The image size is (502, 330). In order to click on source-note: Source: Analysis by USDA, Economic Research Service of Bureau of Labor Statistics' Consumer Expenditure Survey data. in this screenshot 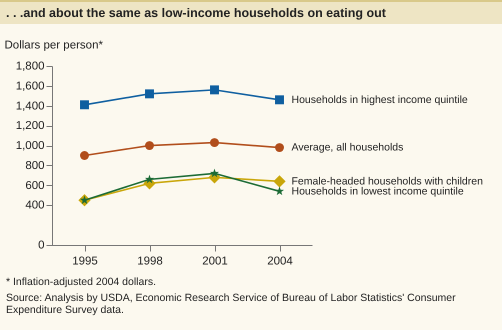, I will do `click(231, 304)`.